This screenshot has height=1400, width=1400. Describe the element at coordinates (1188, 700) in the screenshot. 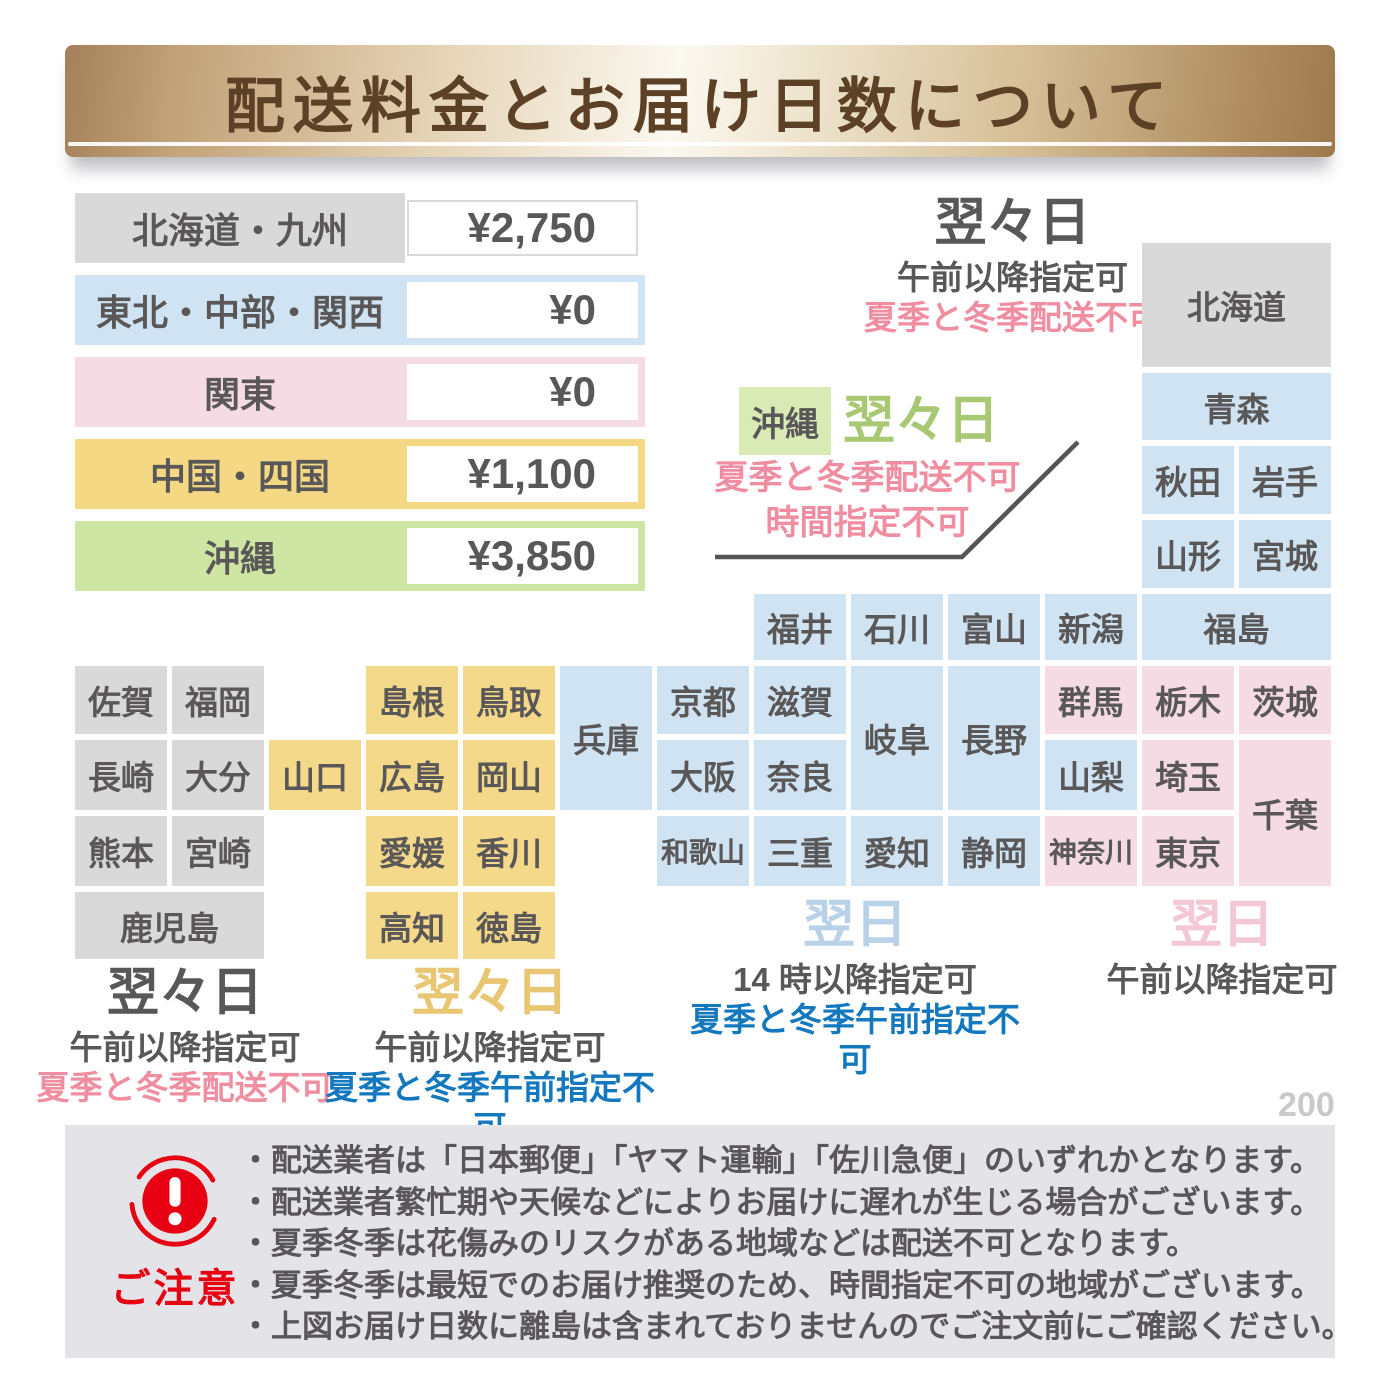

I see `map-tile: 栃木` at that location.